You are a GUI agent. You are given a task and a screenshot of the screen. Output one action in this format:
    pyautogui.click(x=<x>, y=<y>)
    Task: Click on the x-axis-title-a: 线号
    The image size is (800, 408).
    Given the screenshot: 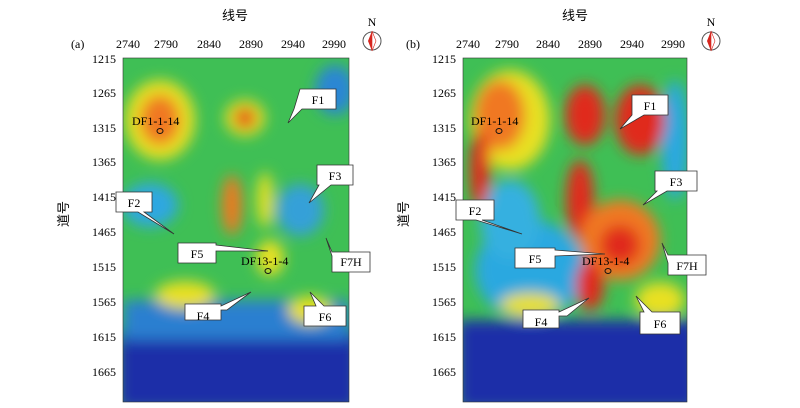 What is the action you would take?
    pyautogui.click(x=235, y=15)
    